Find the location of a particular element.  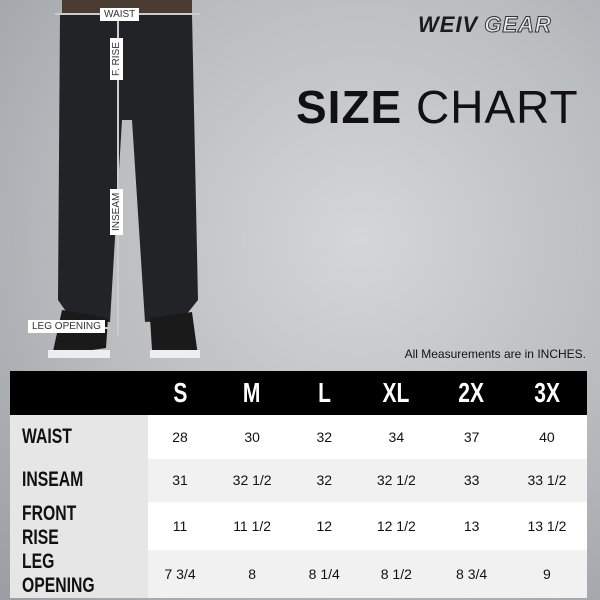

measurement-cell: 28 is located at coordinates (180, 437).